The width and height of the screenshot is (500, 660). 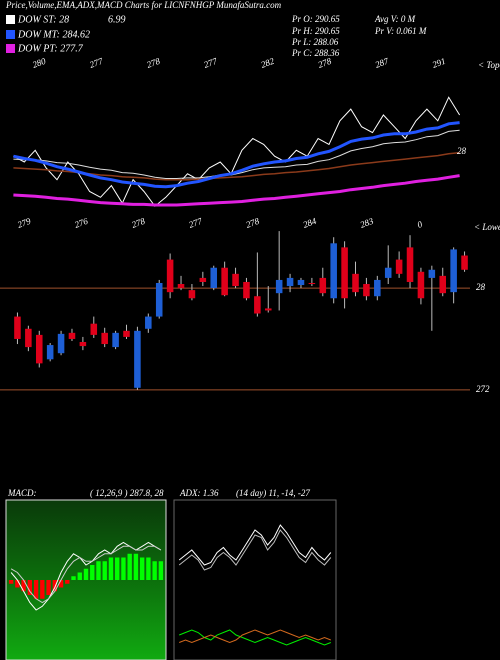 I want to click on price-open: Pr O: 290.65, so click(x=315, y=19).